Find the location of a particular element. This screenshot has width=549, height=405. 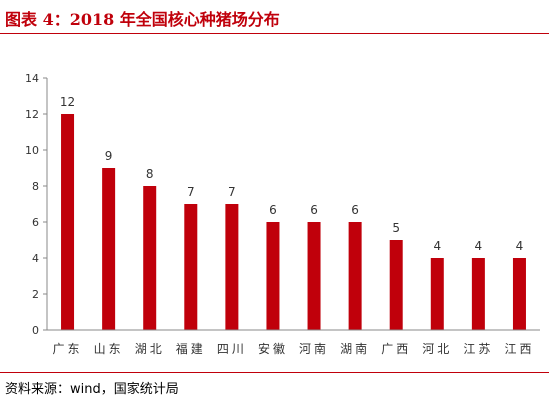

y-tick-label: 14 is located at coordinates (32, 78).